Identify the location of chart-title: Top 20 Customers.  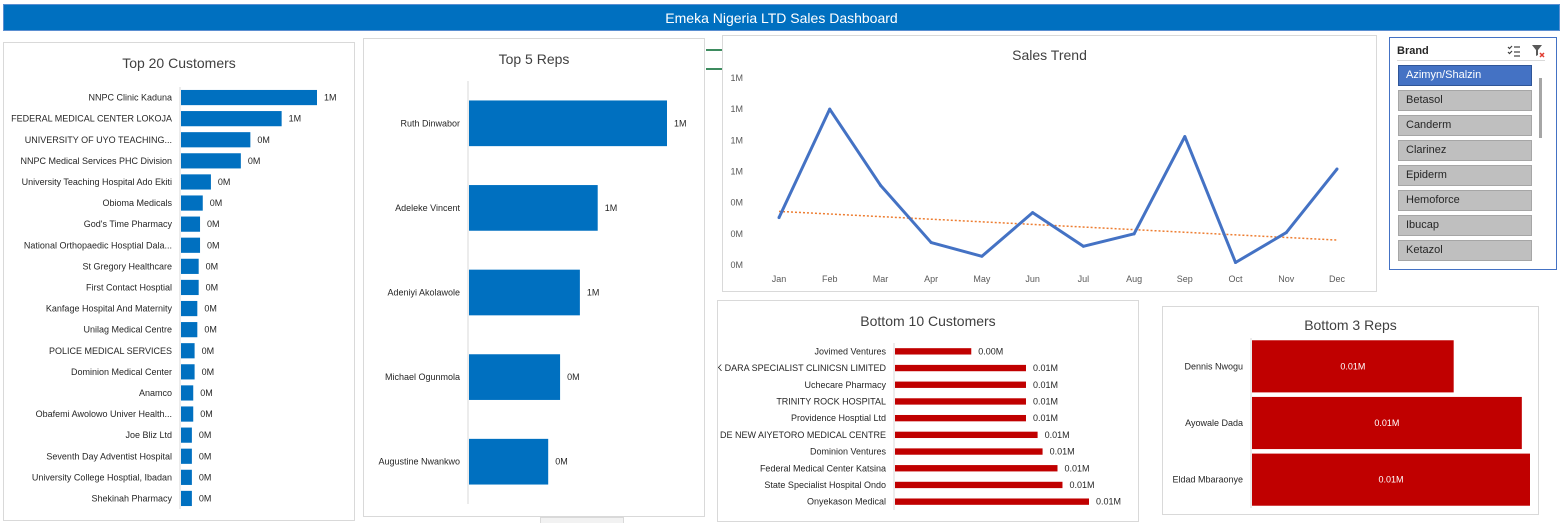
(179, 63).